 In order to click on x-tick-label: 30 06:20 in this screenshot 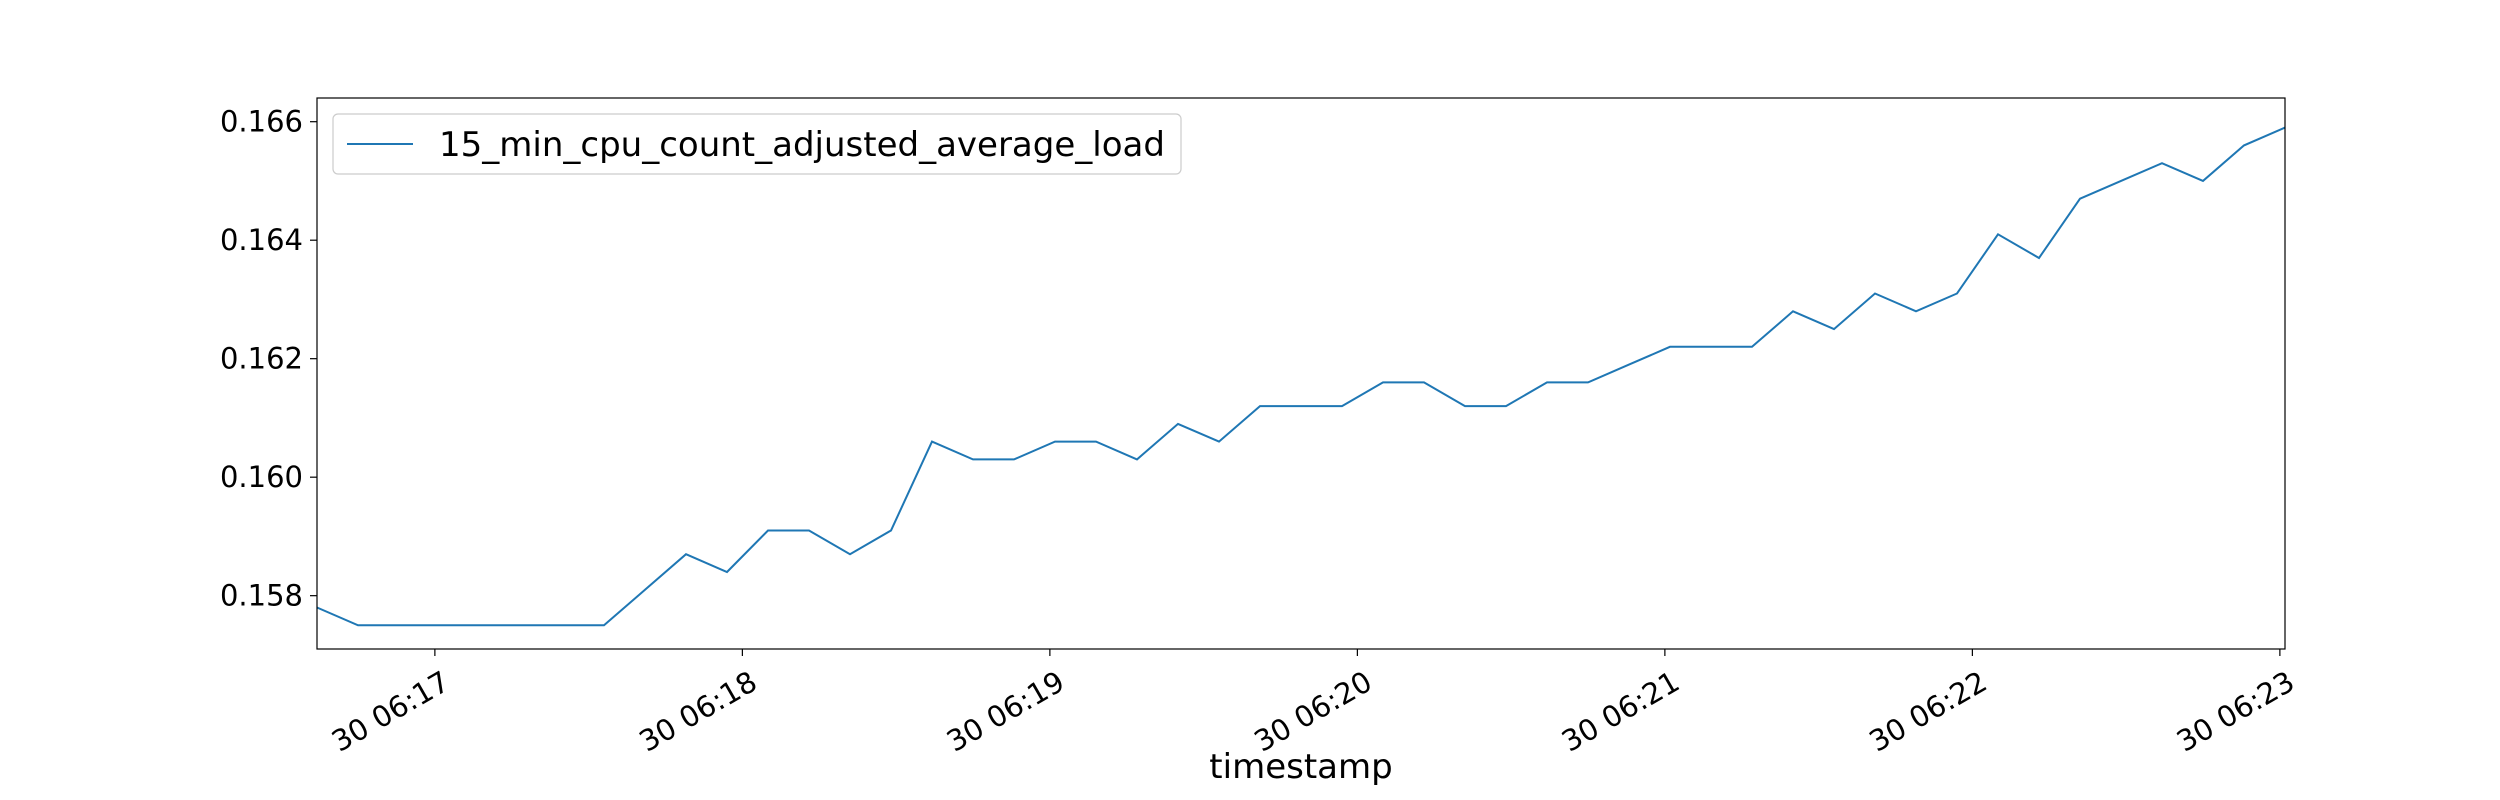, I will do `click(1312, 711)`.